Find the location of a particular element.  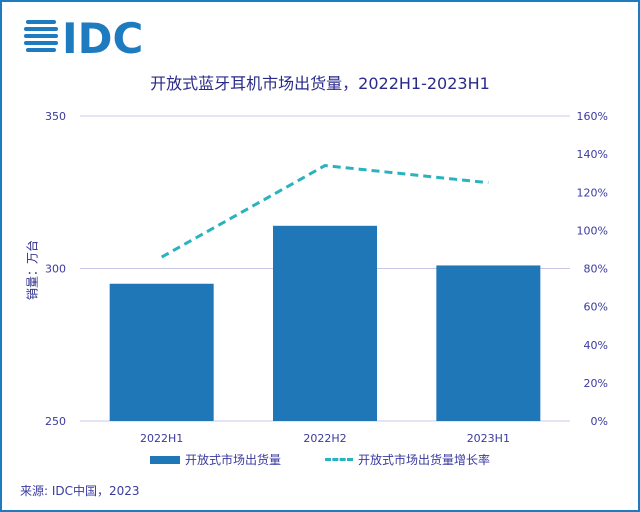

y2-tick-label: 140% is located at coordinates (592, 154).